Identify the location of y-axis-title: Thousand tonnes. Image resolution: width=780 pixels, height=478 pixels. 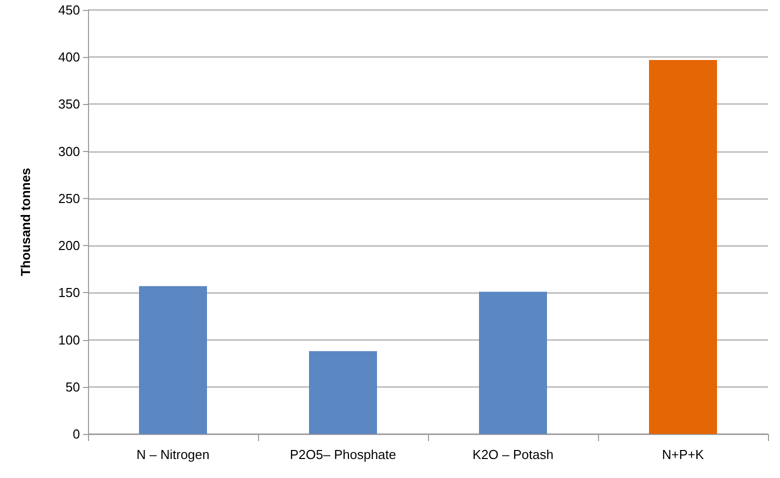
(25, 222).